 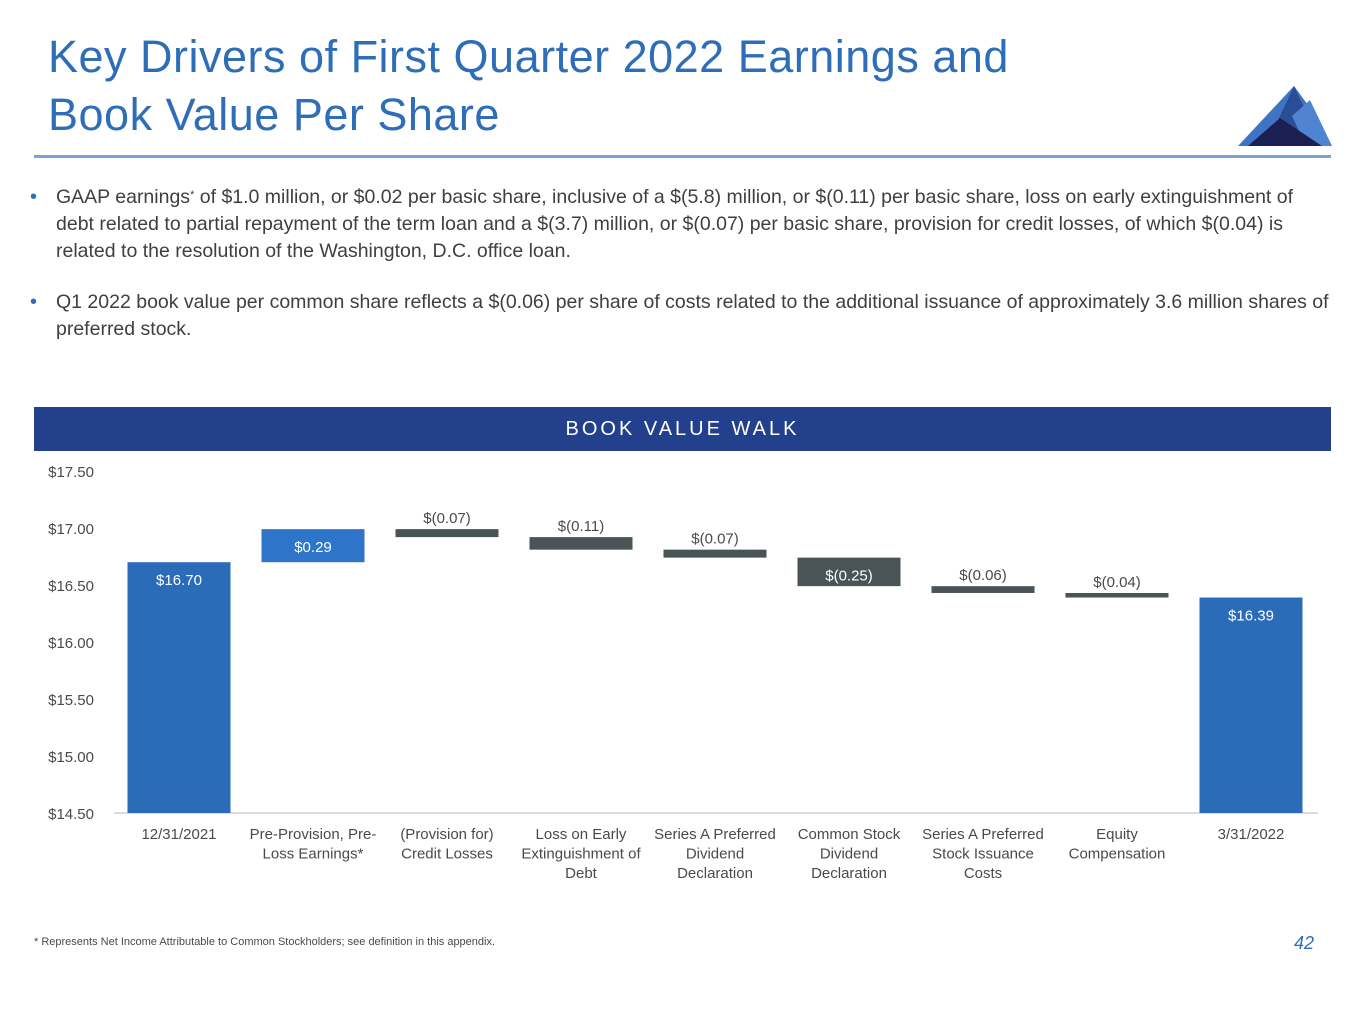 I want to click on x-category-label: Loss on Early, so click(x=581, y=834).